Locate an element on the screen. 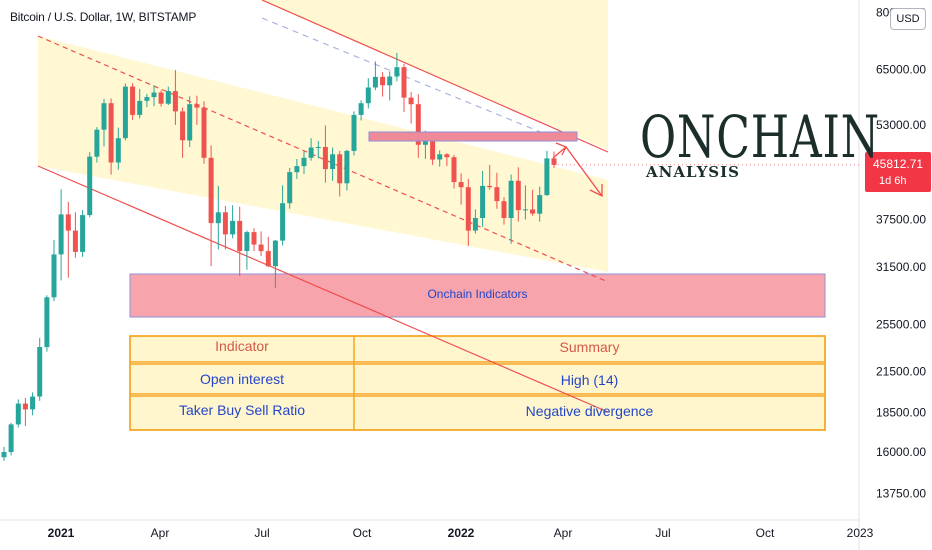 Image resolution: width=932 pixels, height=550 pixels. table-outline is located at coordinates (477, 383).